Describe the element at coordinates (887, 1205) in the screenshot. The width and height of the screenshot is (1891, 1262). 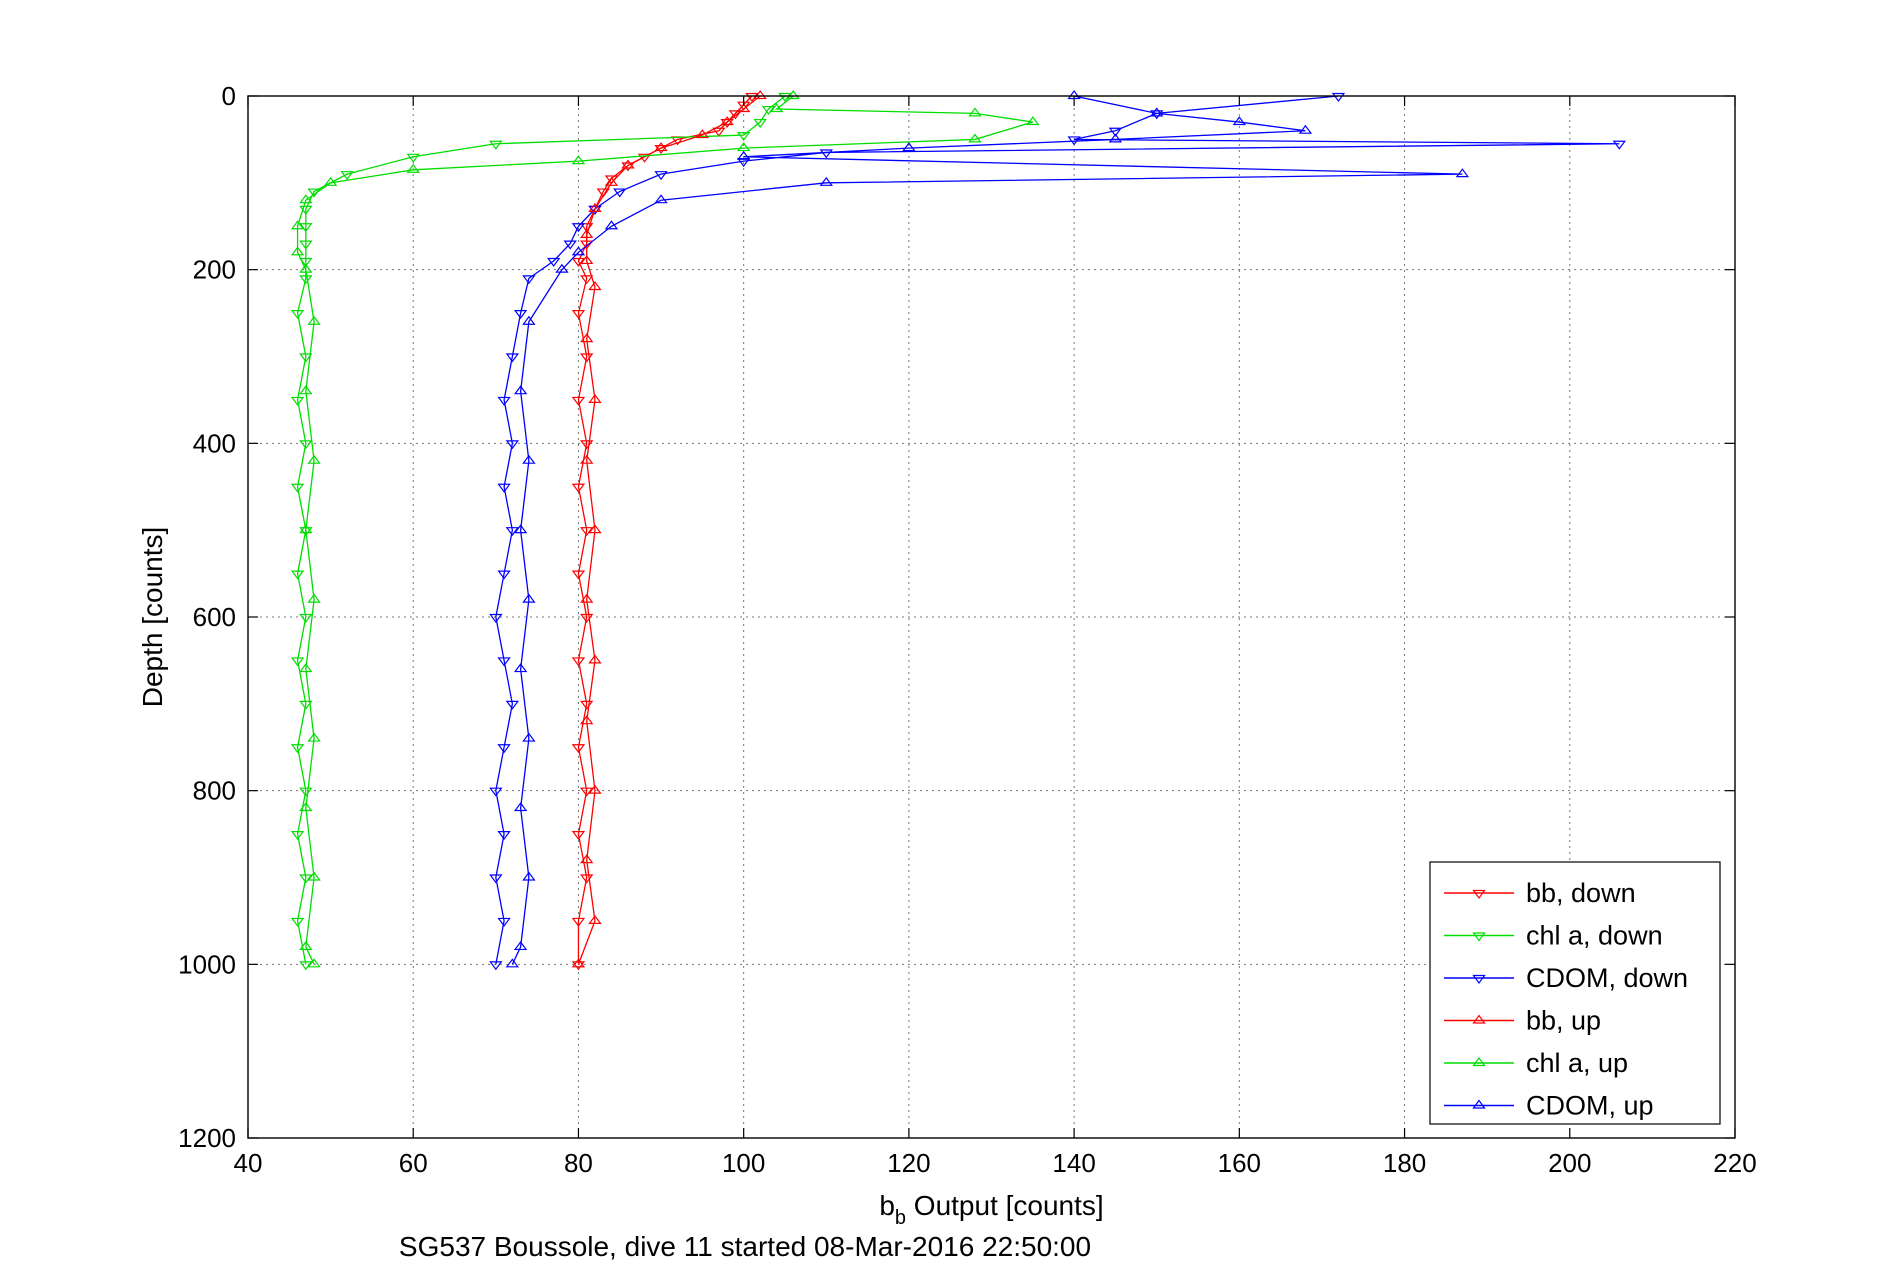
I see `x-axis-label-main: b` at that location.